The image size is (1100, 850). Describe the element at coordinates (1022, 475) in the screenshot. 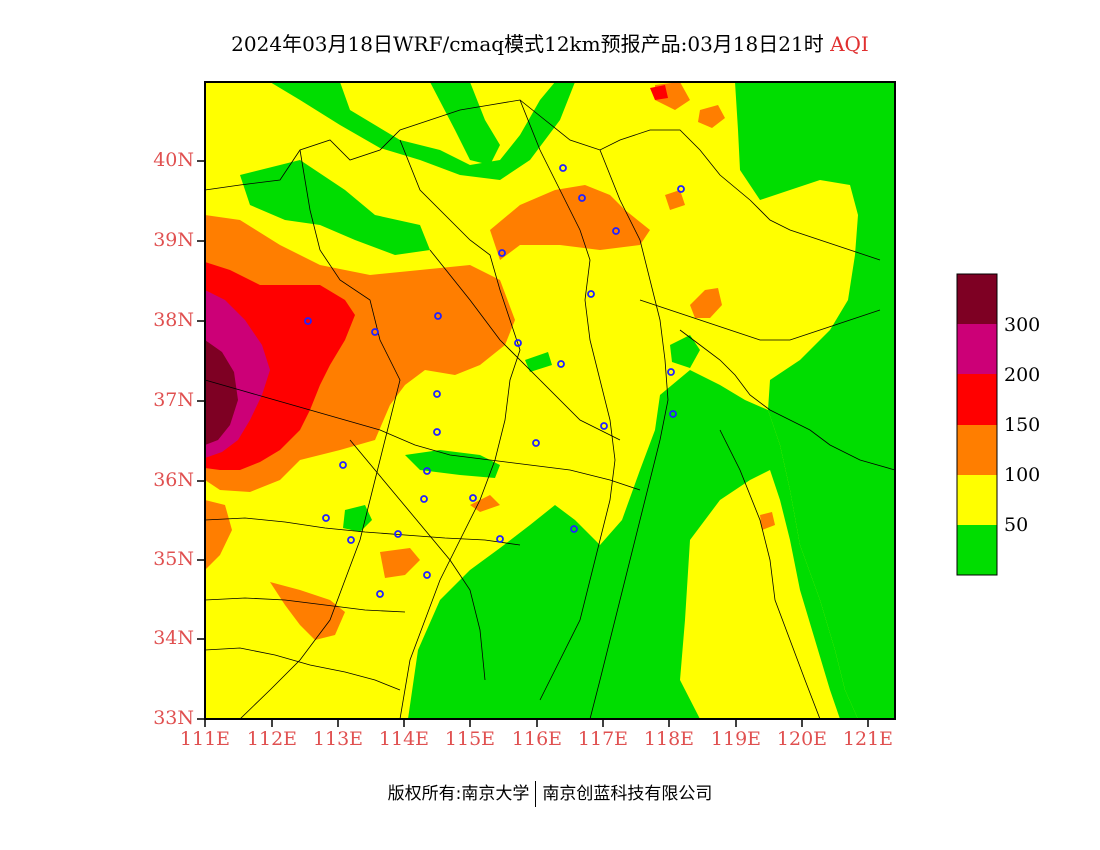

I see `legend-label-100: 100` at that location.